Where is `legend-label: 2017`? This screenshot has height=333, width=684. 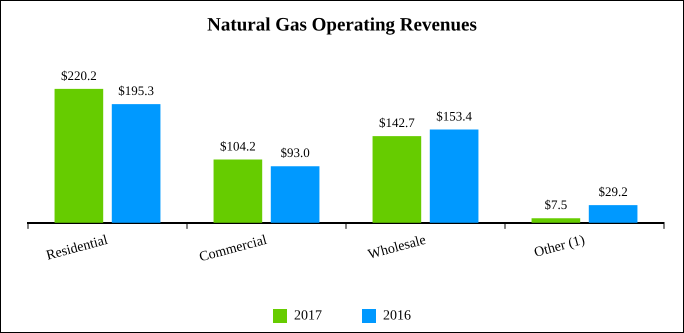 legend-label: 2017 is located at coordinates (308, 316).